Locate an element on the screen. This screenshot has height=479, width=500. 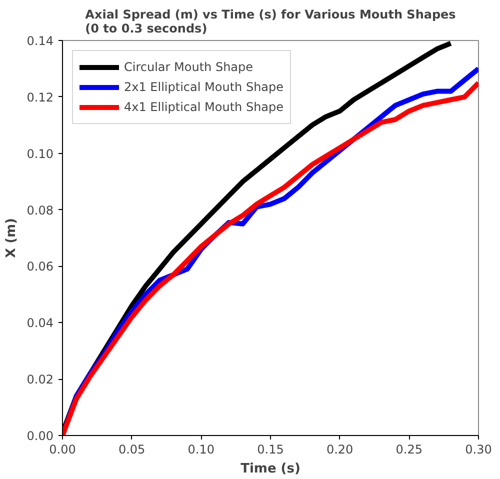
y-tick-label: 0.14 is located at coordinates (40, 41).